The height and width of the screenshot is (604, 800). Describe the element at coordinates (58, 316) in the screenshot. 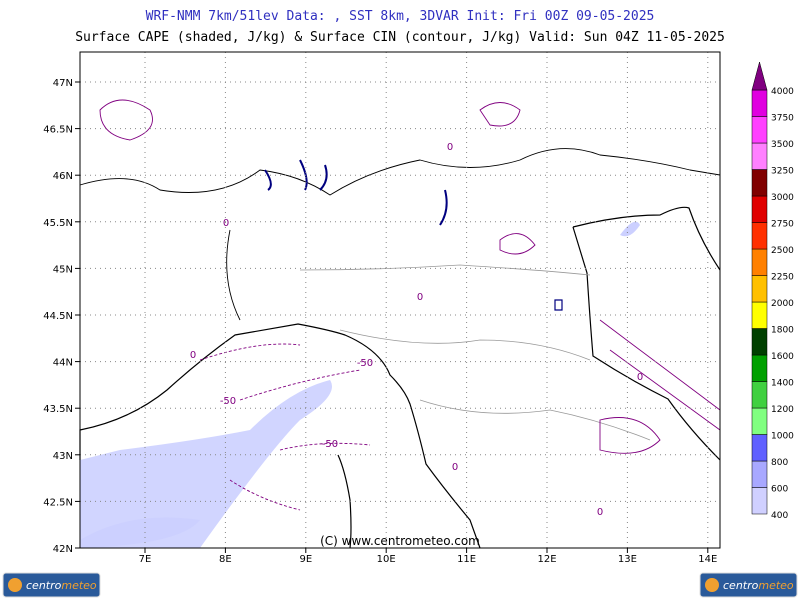

I see `lat-label: 44.5N` at that location.